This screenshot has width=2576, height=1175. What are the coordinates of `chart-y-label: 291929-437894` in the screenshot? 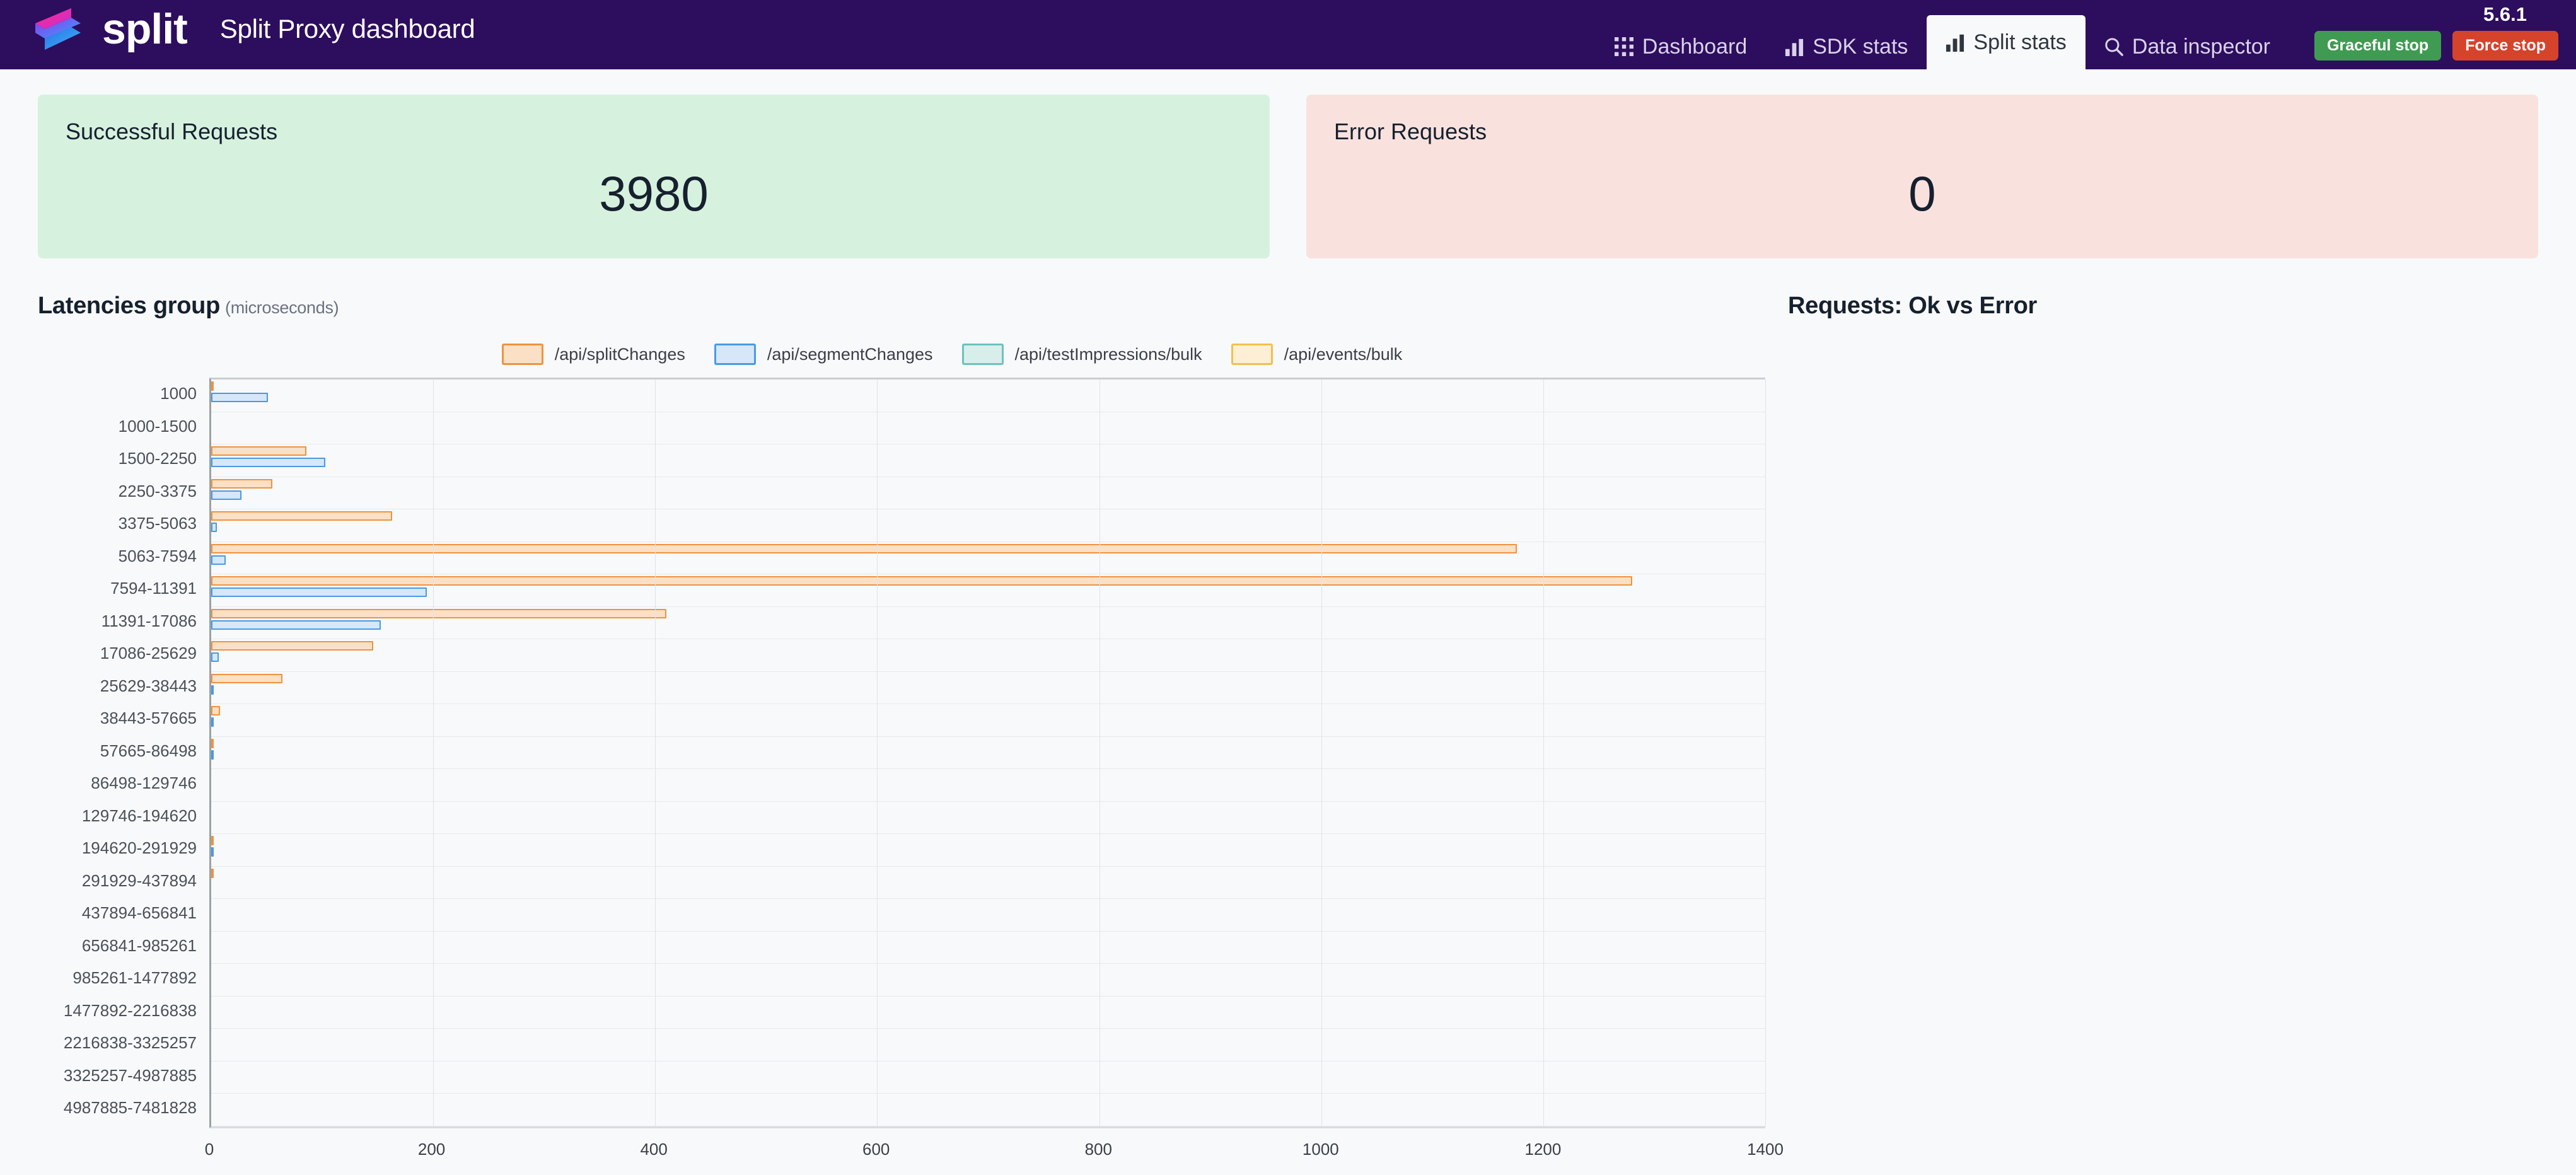 It's located at (139, 881).